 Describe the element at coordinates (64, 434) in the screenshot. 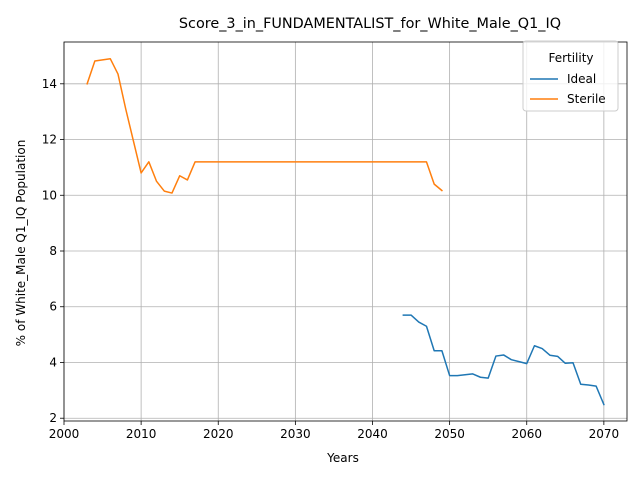

I see `x-tick-label: 2000` at that location.